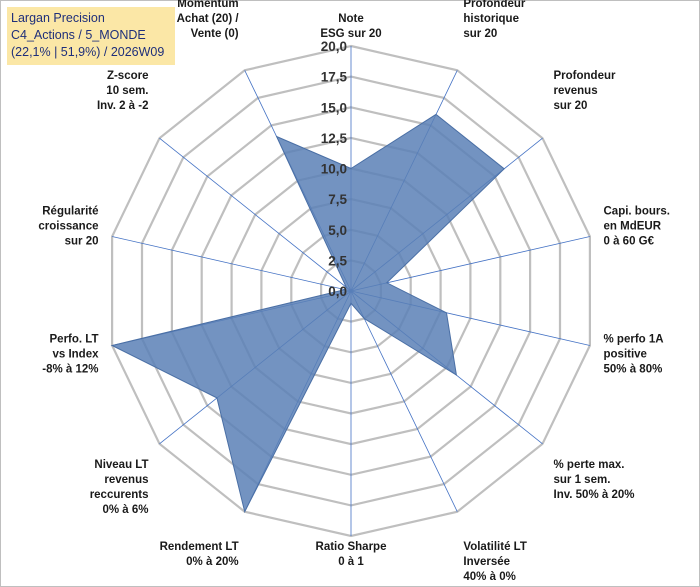  Describe the element at coordinates (337, 230) in the screenshot. I see `tick-label-2: 5,0` at that location.